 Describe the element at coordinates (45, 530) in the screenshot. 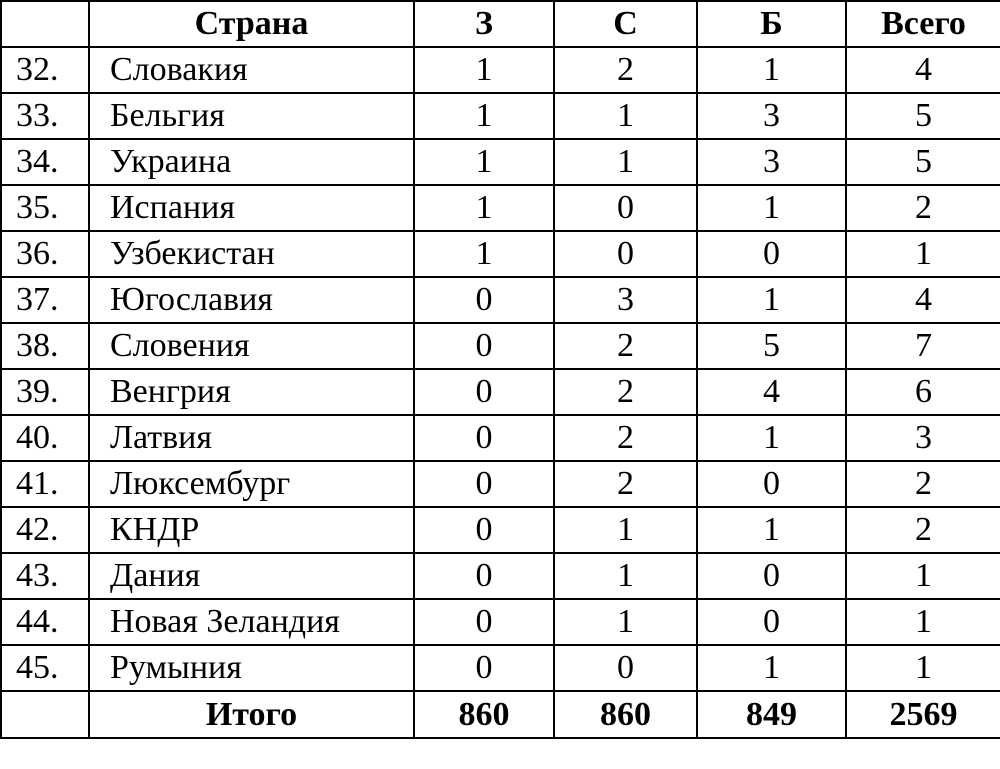

I see `cell-num: 42.` at that location.